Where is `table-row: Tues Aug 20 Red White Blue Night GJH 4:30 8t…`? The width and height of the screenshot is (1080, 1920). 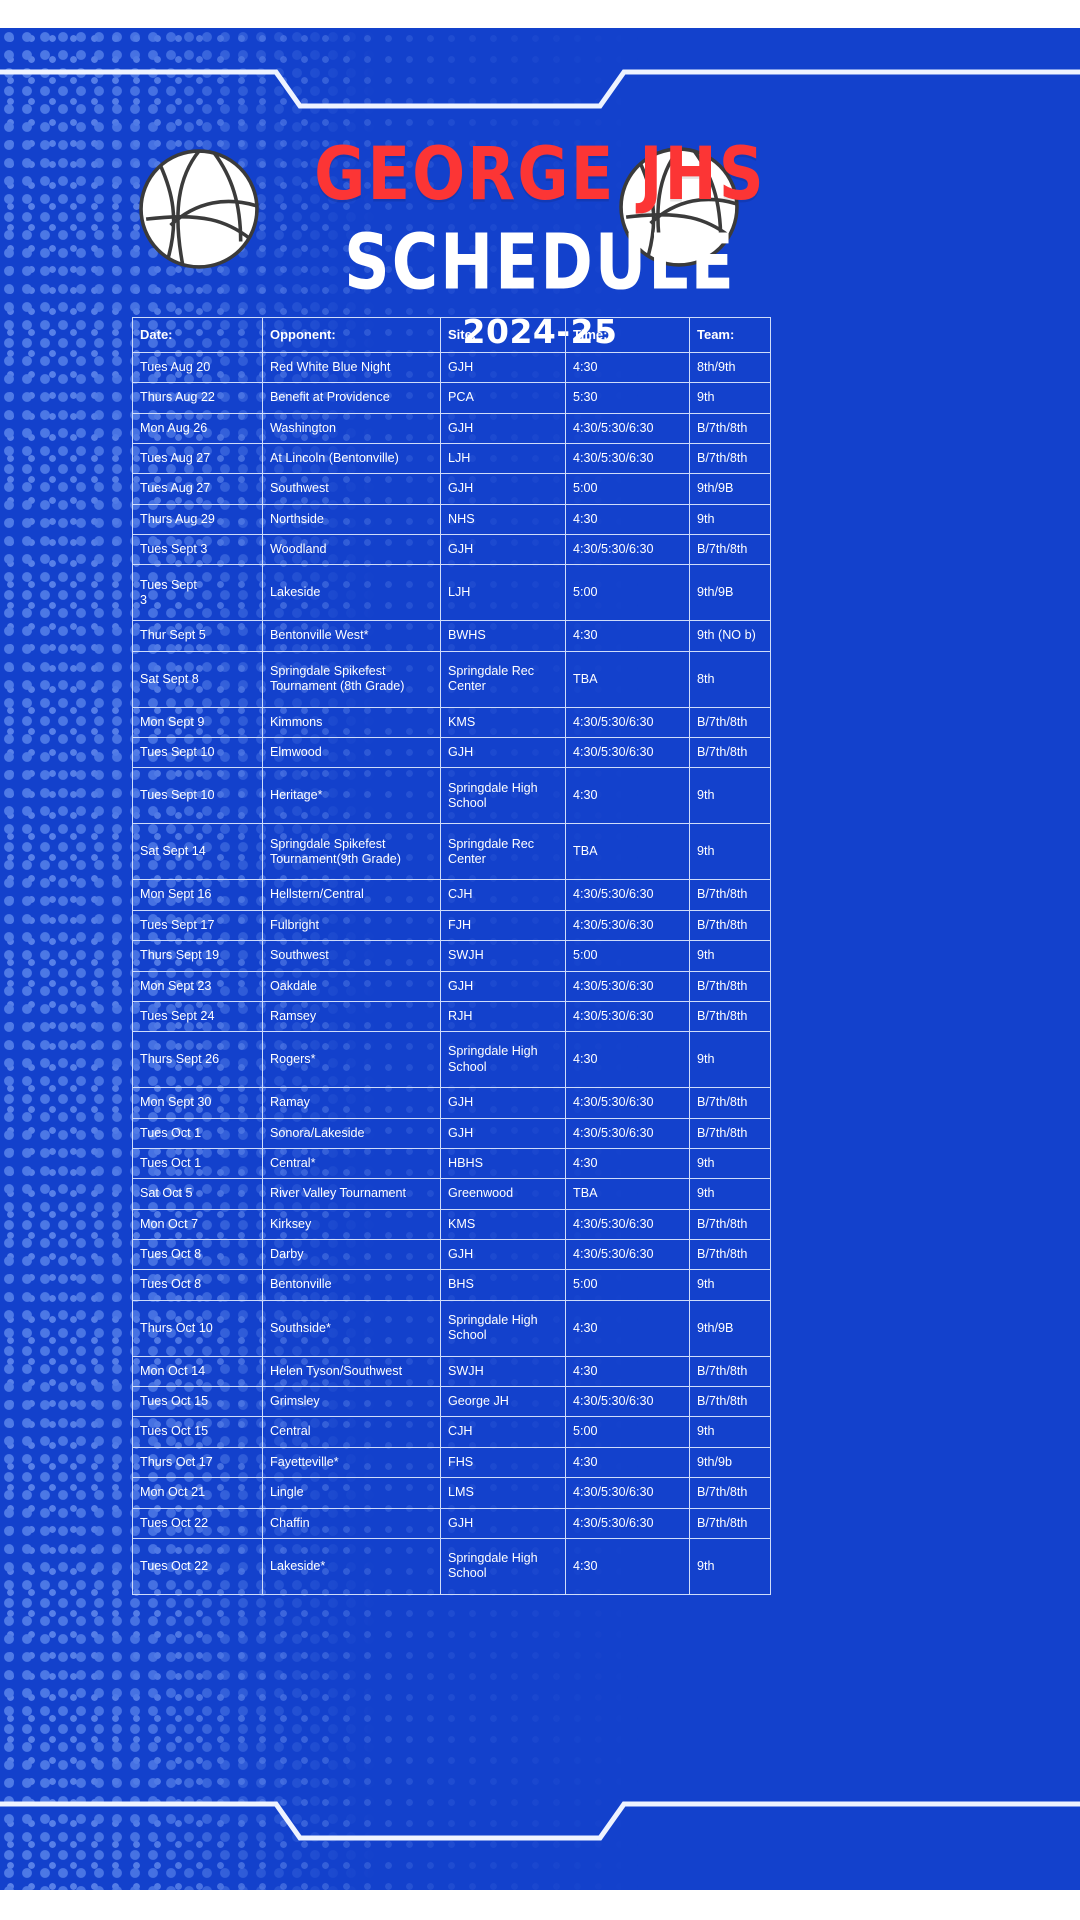
table-row: Tues Aug 20 Red White Blue Night GJH 4:30 8t… is located at coordinates (451, 367).